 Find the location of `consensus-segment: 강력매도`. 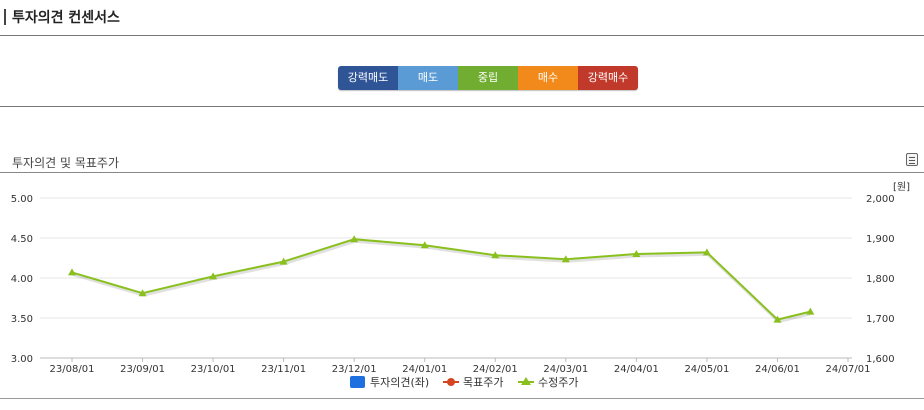

consensus-segment: 강력매도 is located at coordinates (368, 78).